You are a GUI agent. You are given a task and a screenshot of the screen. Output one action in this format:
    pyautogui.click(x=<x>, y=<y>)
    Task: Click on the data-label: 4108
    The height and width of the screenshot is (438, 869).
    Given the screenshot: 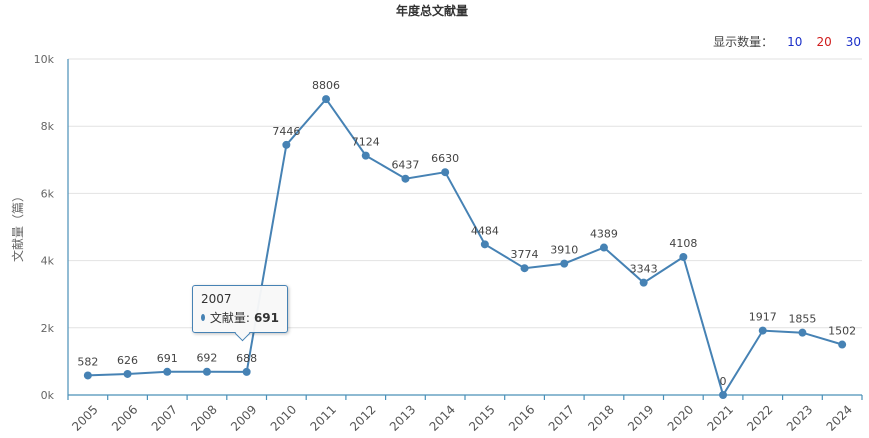 What is the action you would take?
    pyautogui.click(x=683, y=243)
    